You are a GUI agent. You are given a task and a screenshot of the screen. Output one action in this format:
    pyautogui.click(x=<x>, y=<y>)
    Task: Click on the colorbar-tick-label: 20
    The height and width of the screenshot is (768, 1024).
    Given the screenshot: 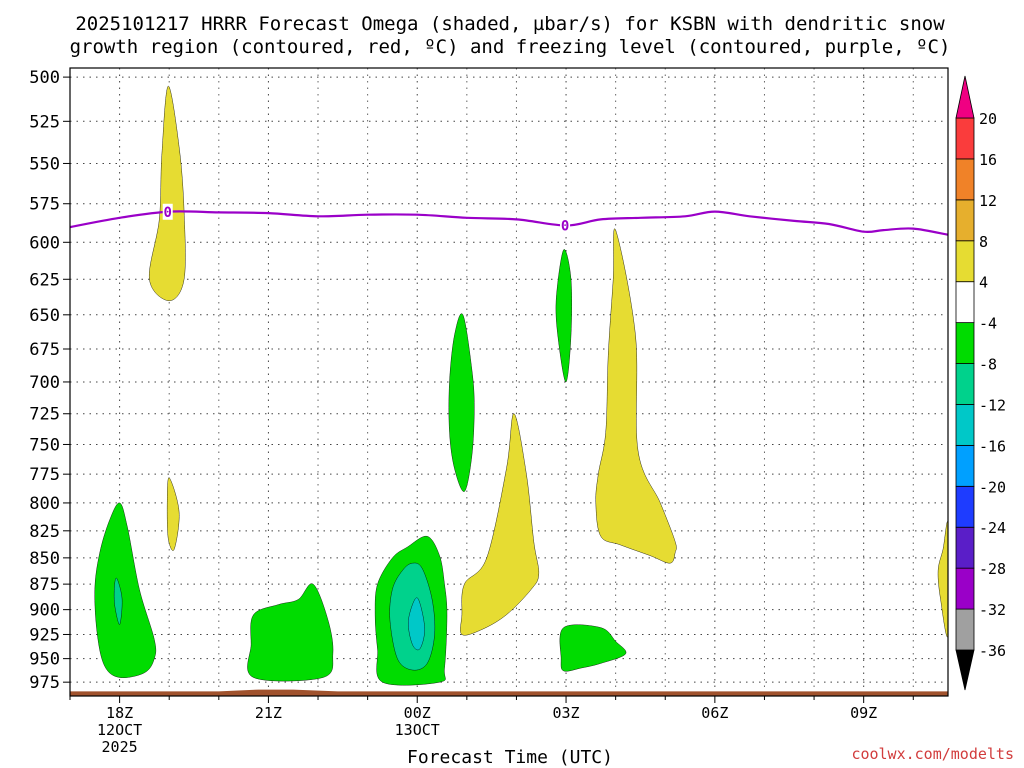 What is the action you would take?
    pyautogui.click(x=988, y=119)
    